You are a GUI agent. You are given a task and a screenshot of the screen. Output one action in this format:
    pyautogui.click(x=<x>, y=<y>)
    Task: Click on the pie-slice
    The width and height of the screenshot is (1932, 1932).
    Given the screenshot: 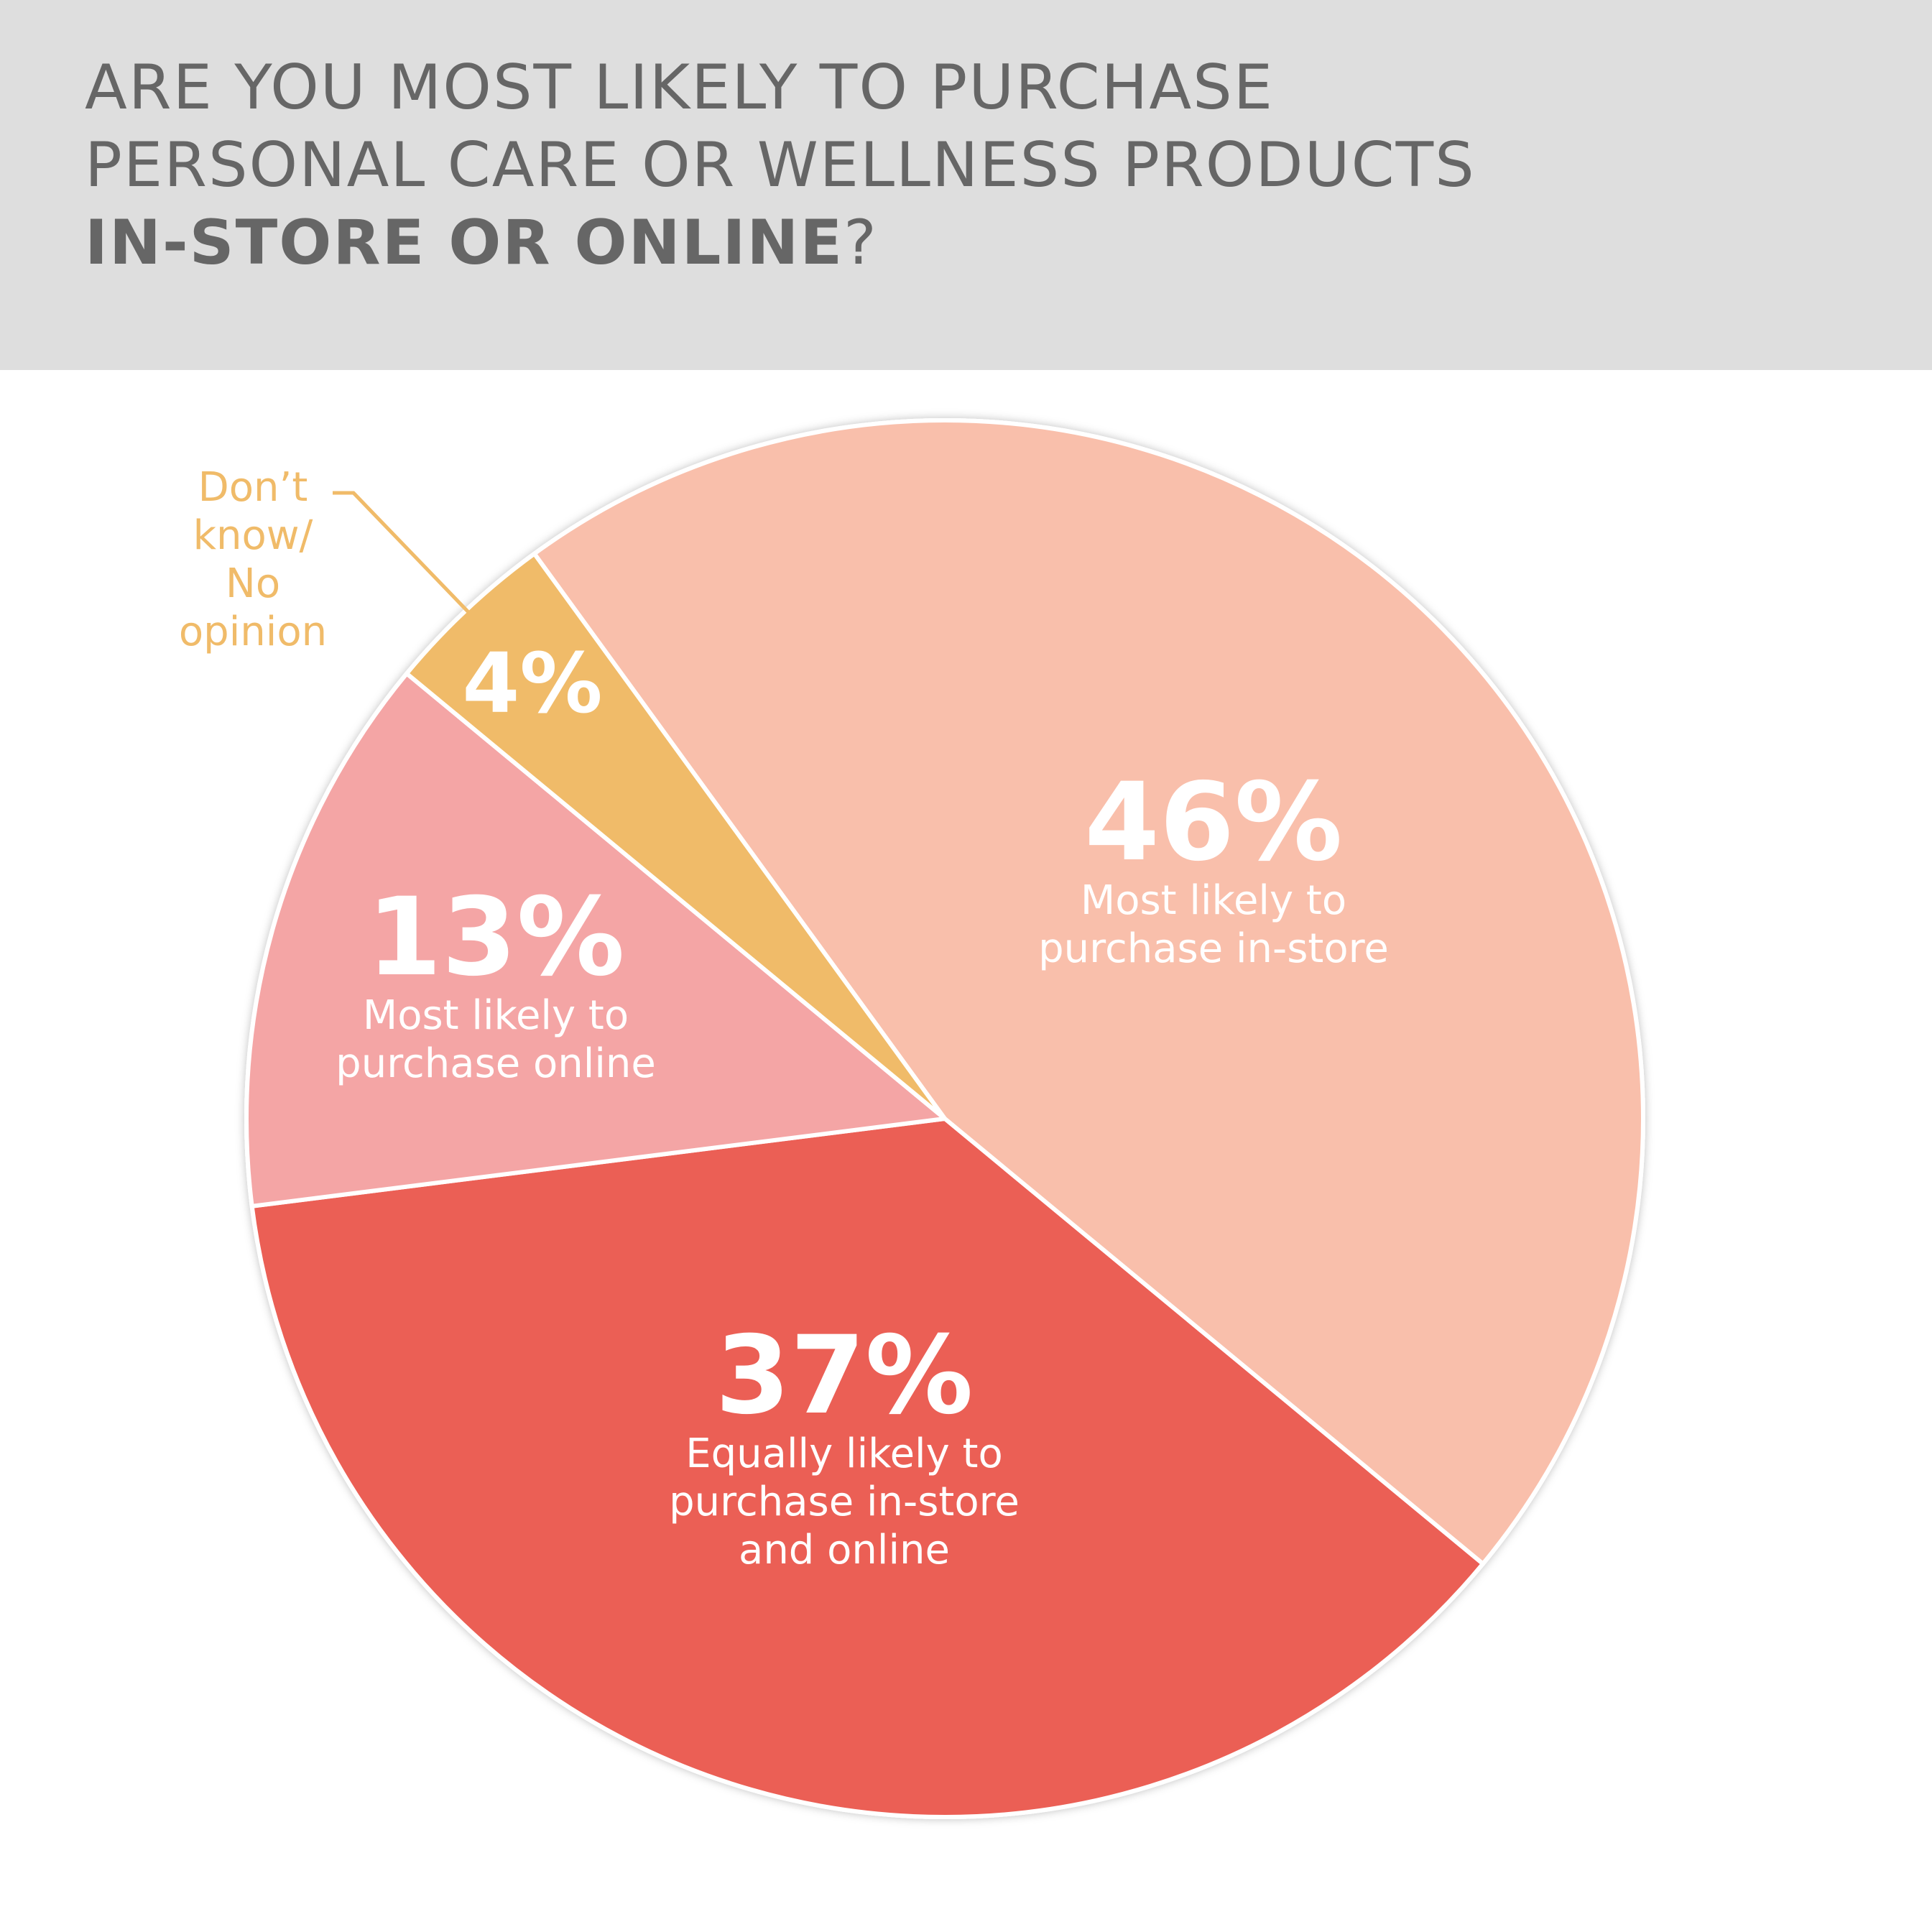 What is the action you would take?
    pyautogui.click(x=595, y=939)
    